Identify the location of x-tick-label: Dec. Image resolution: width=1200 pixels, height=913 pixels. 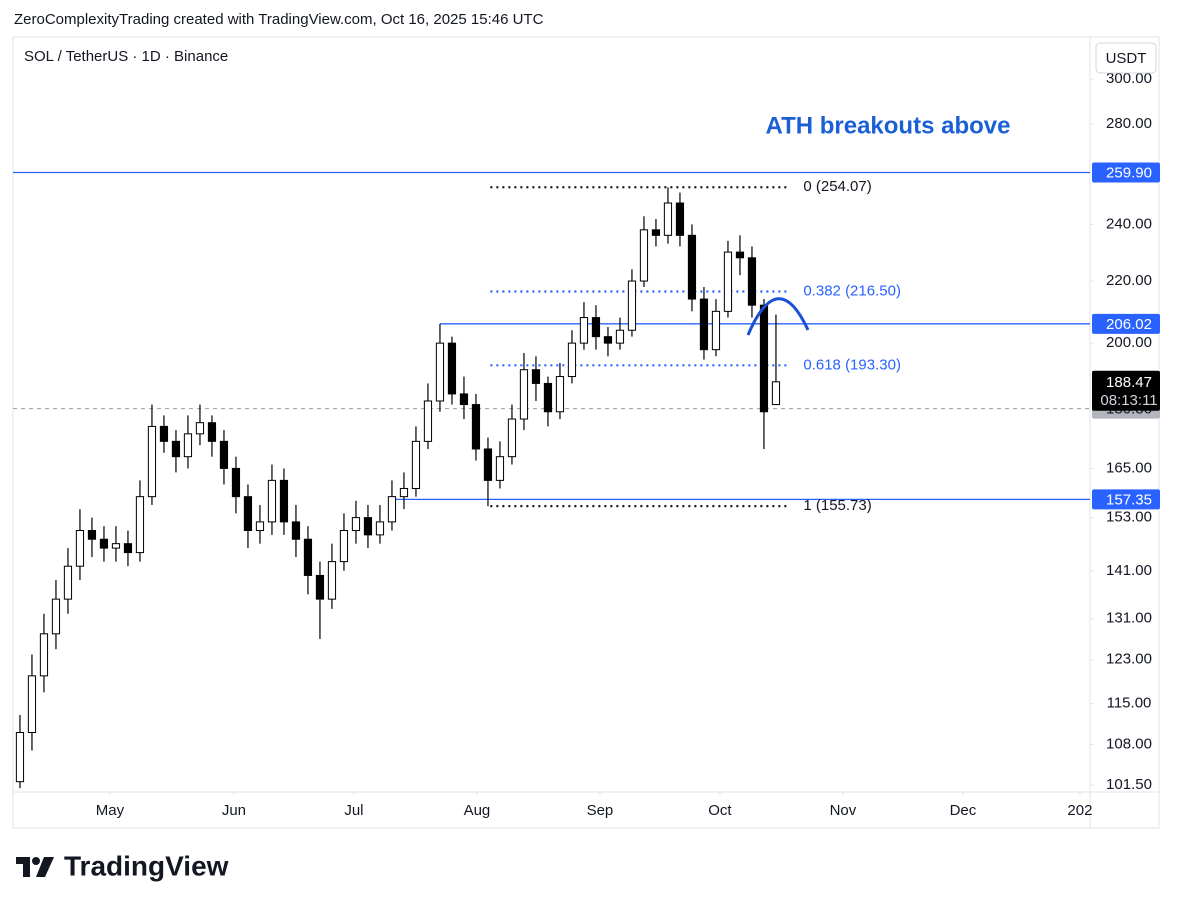
(963, 810).